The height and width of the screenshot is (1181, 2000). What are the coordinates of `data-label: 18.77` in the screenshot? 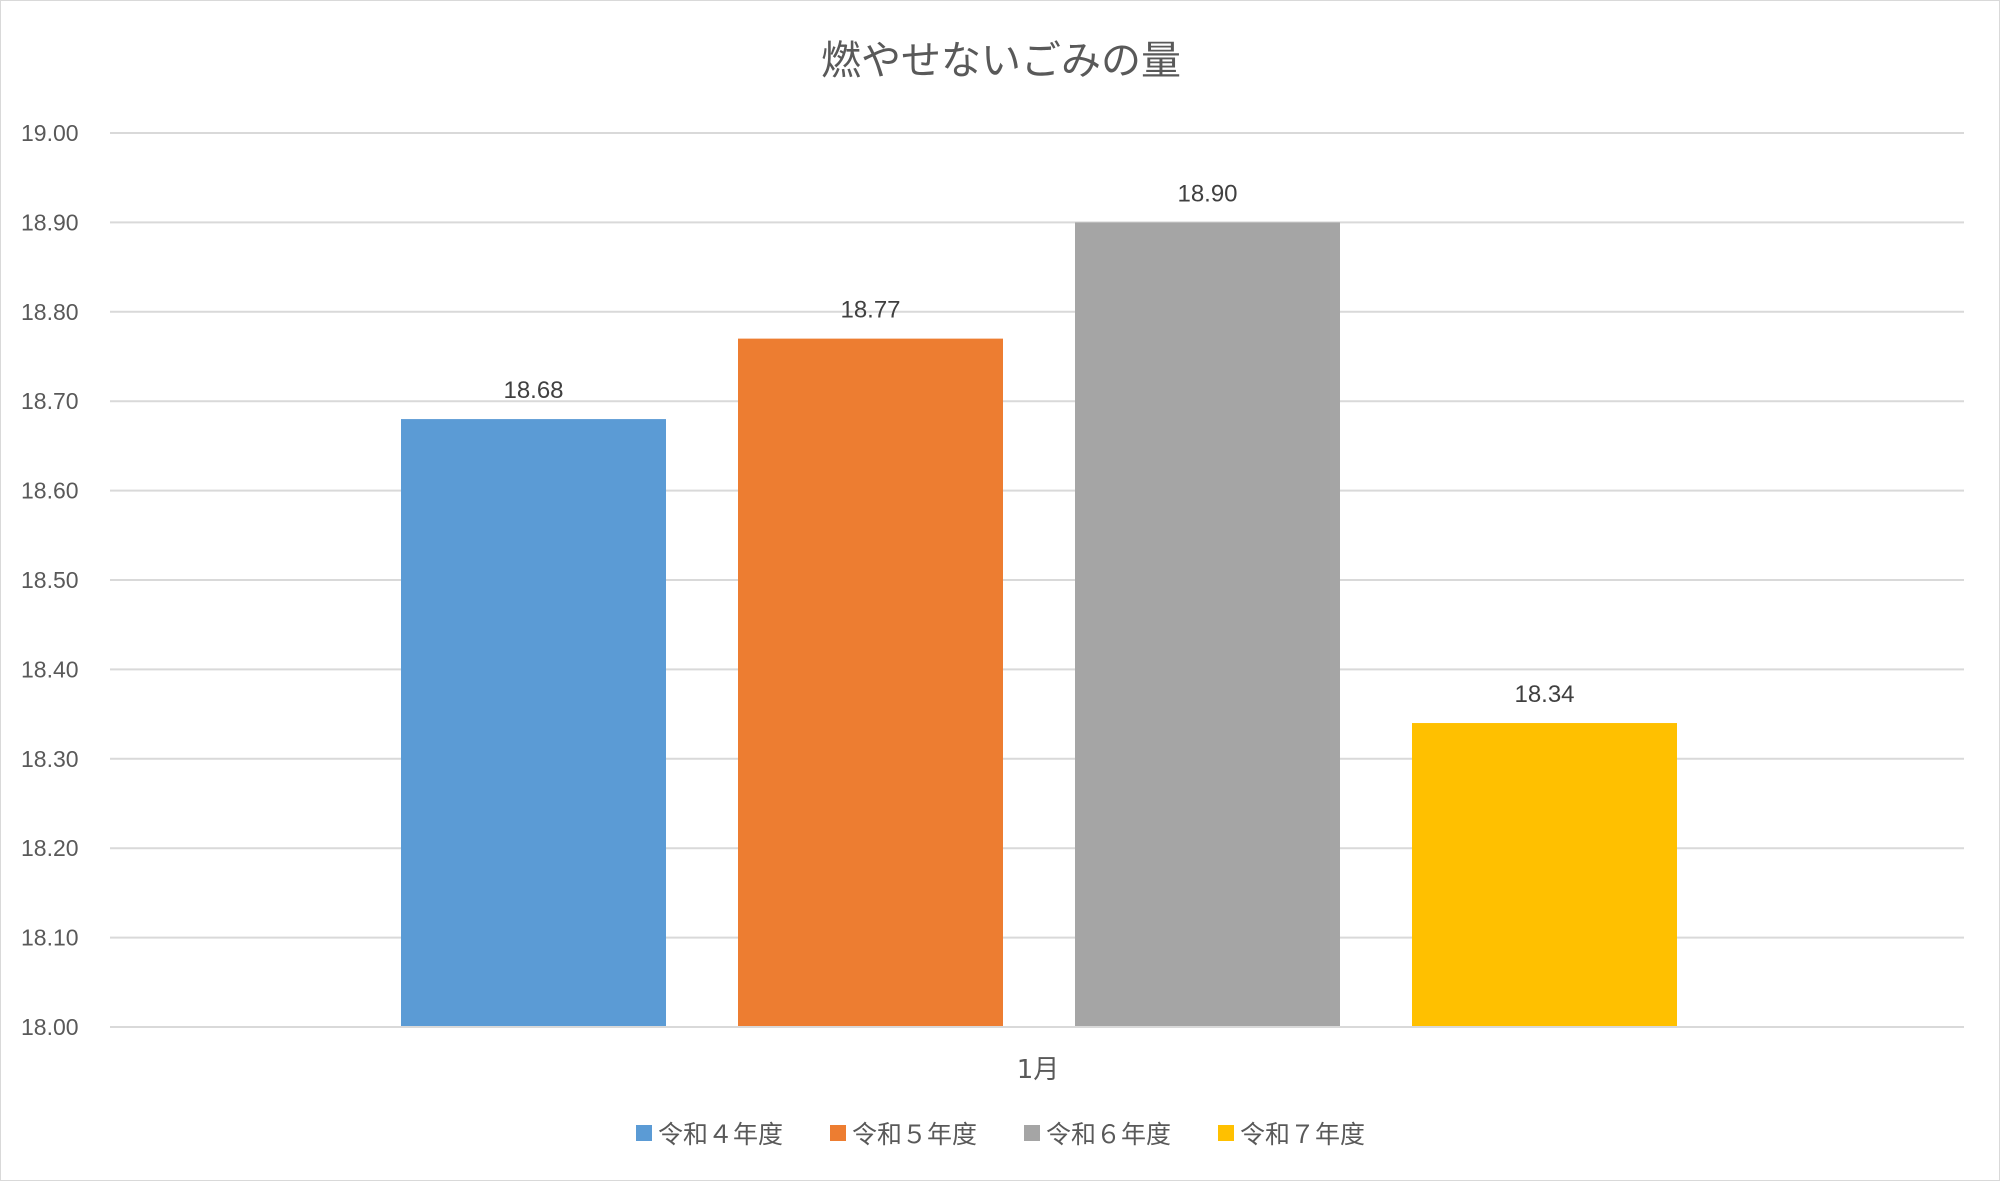 It's located at (870, 310).